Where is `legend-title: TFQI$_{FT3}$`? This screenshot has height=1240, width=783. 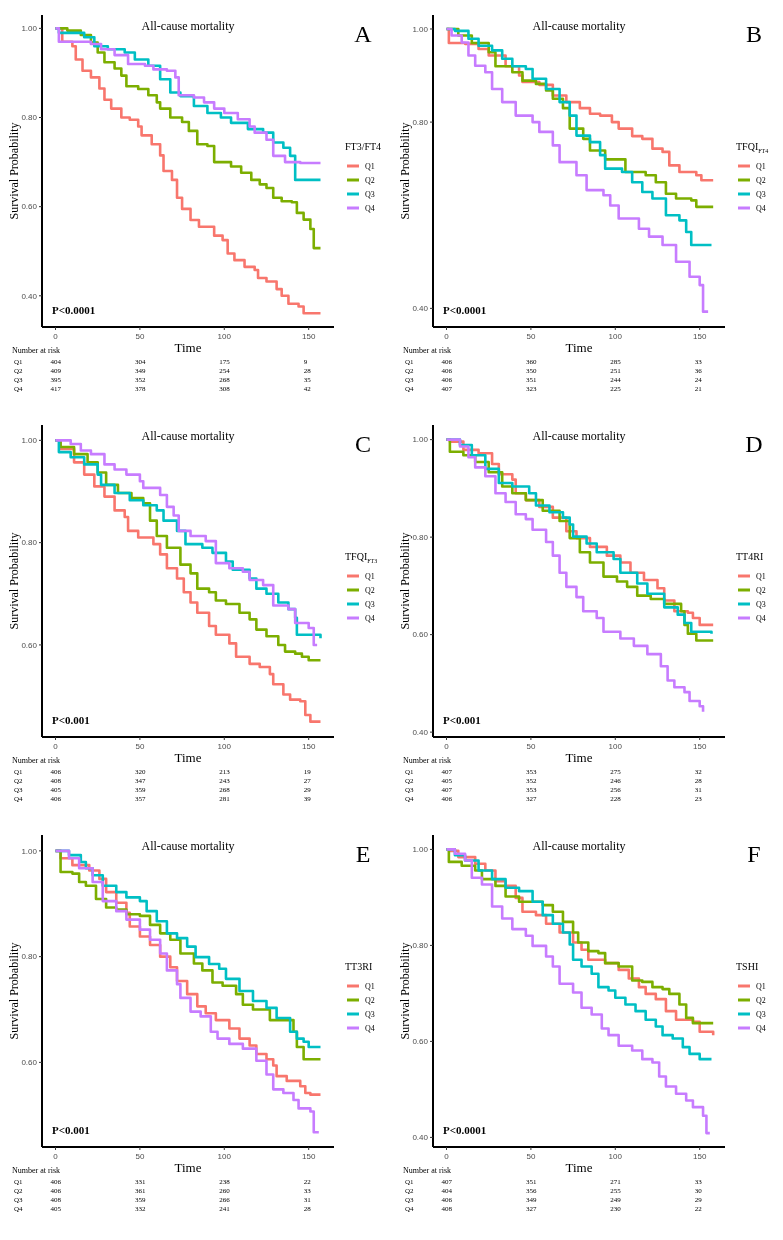
legend-title: TFQI$_{FT3}$ is located at coordinates (361, 557).